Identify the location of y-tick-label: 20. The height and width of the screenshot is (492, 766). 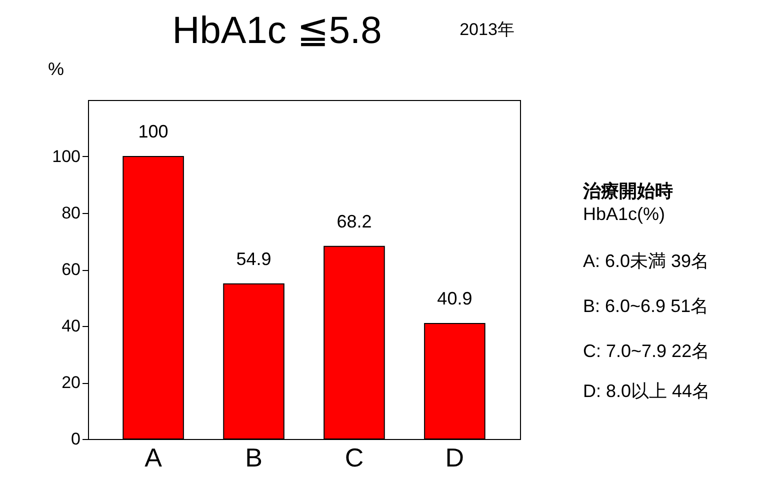
(71, 382).